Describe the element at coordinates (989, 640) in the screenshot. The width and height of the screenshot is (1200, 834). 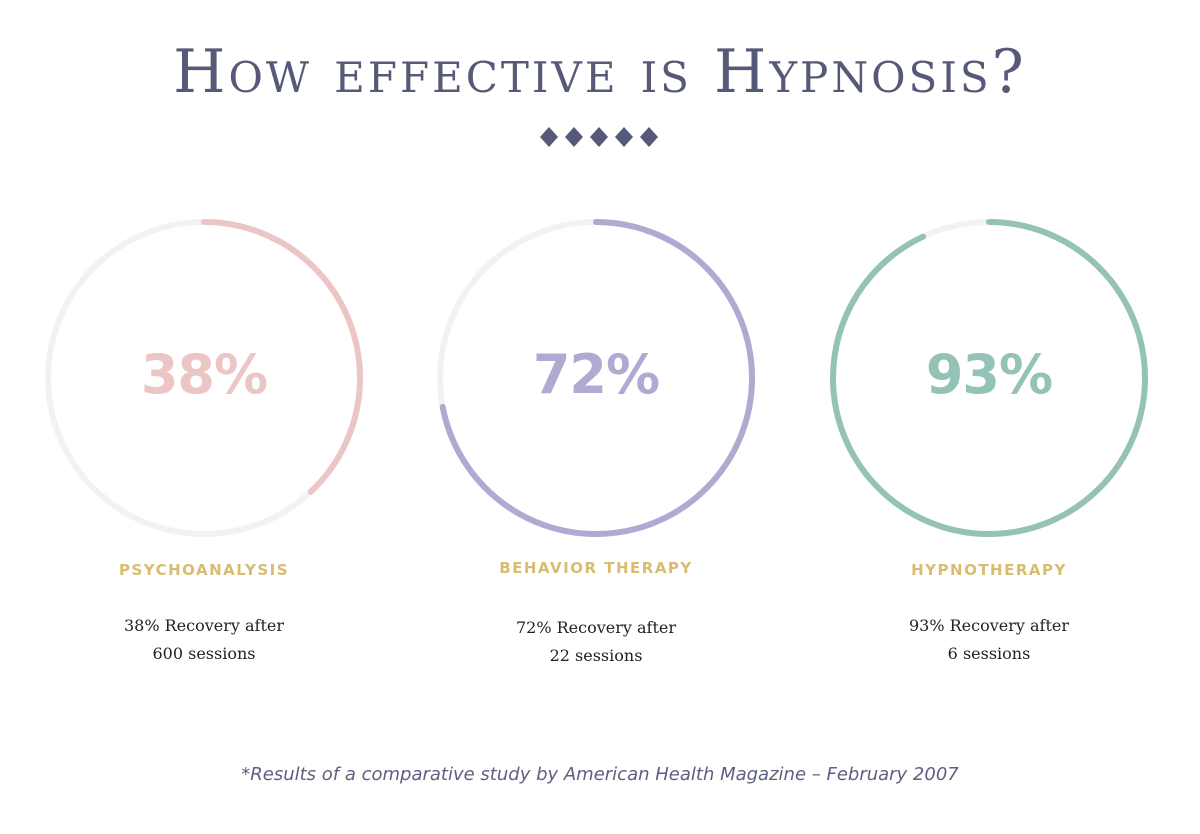
I see `gauge-description: 93% Recovery after 6 sessions` at that location.